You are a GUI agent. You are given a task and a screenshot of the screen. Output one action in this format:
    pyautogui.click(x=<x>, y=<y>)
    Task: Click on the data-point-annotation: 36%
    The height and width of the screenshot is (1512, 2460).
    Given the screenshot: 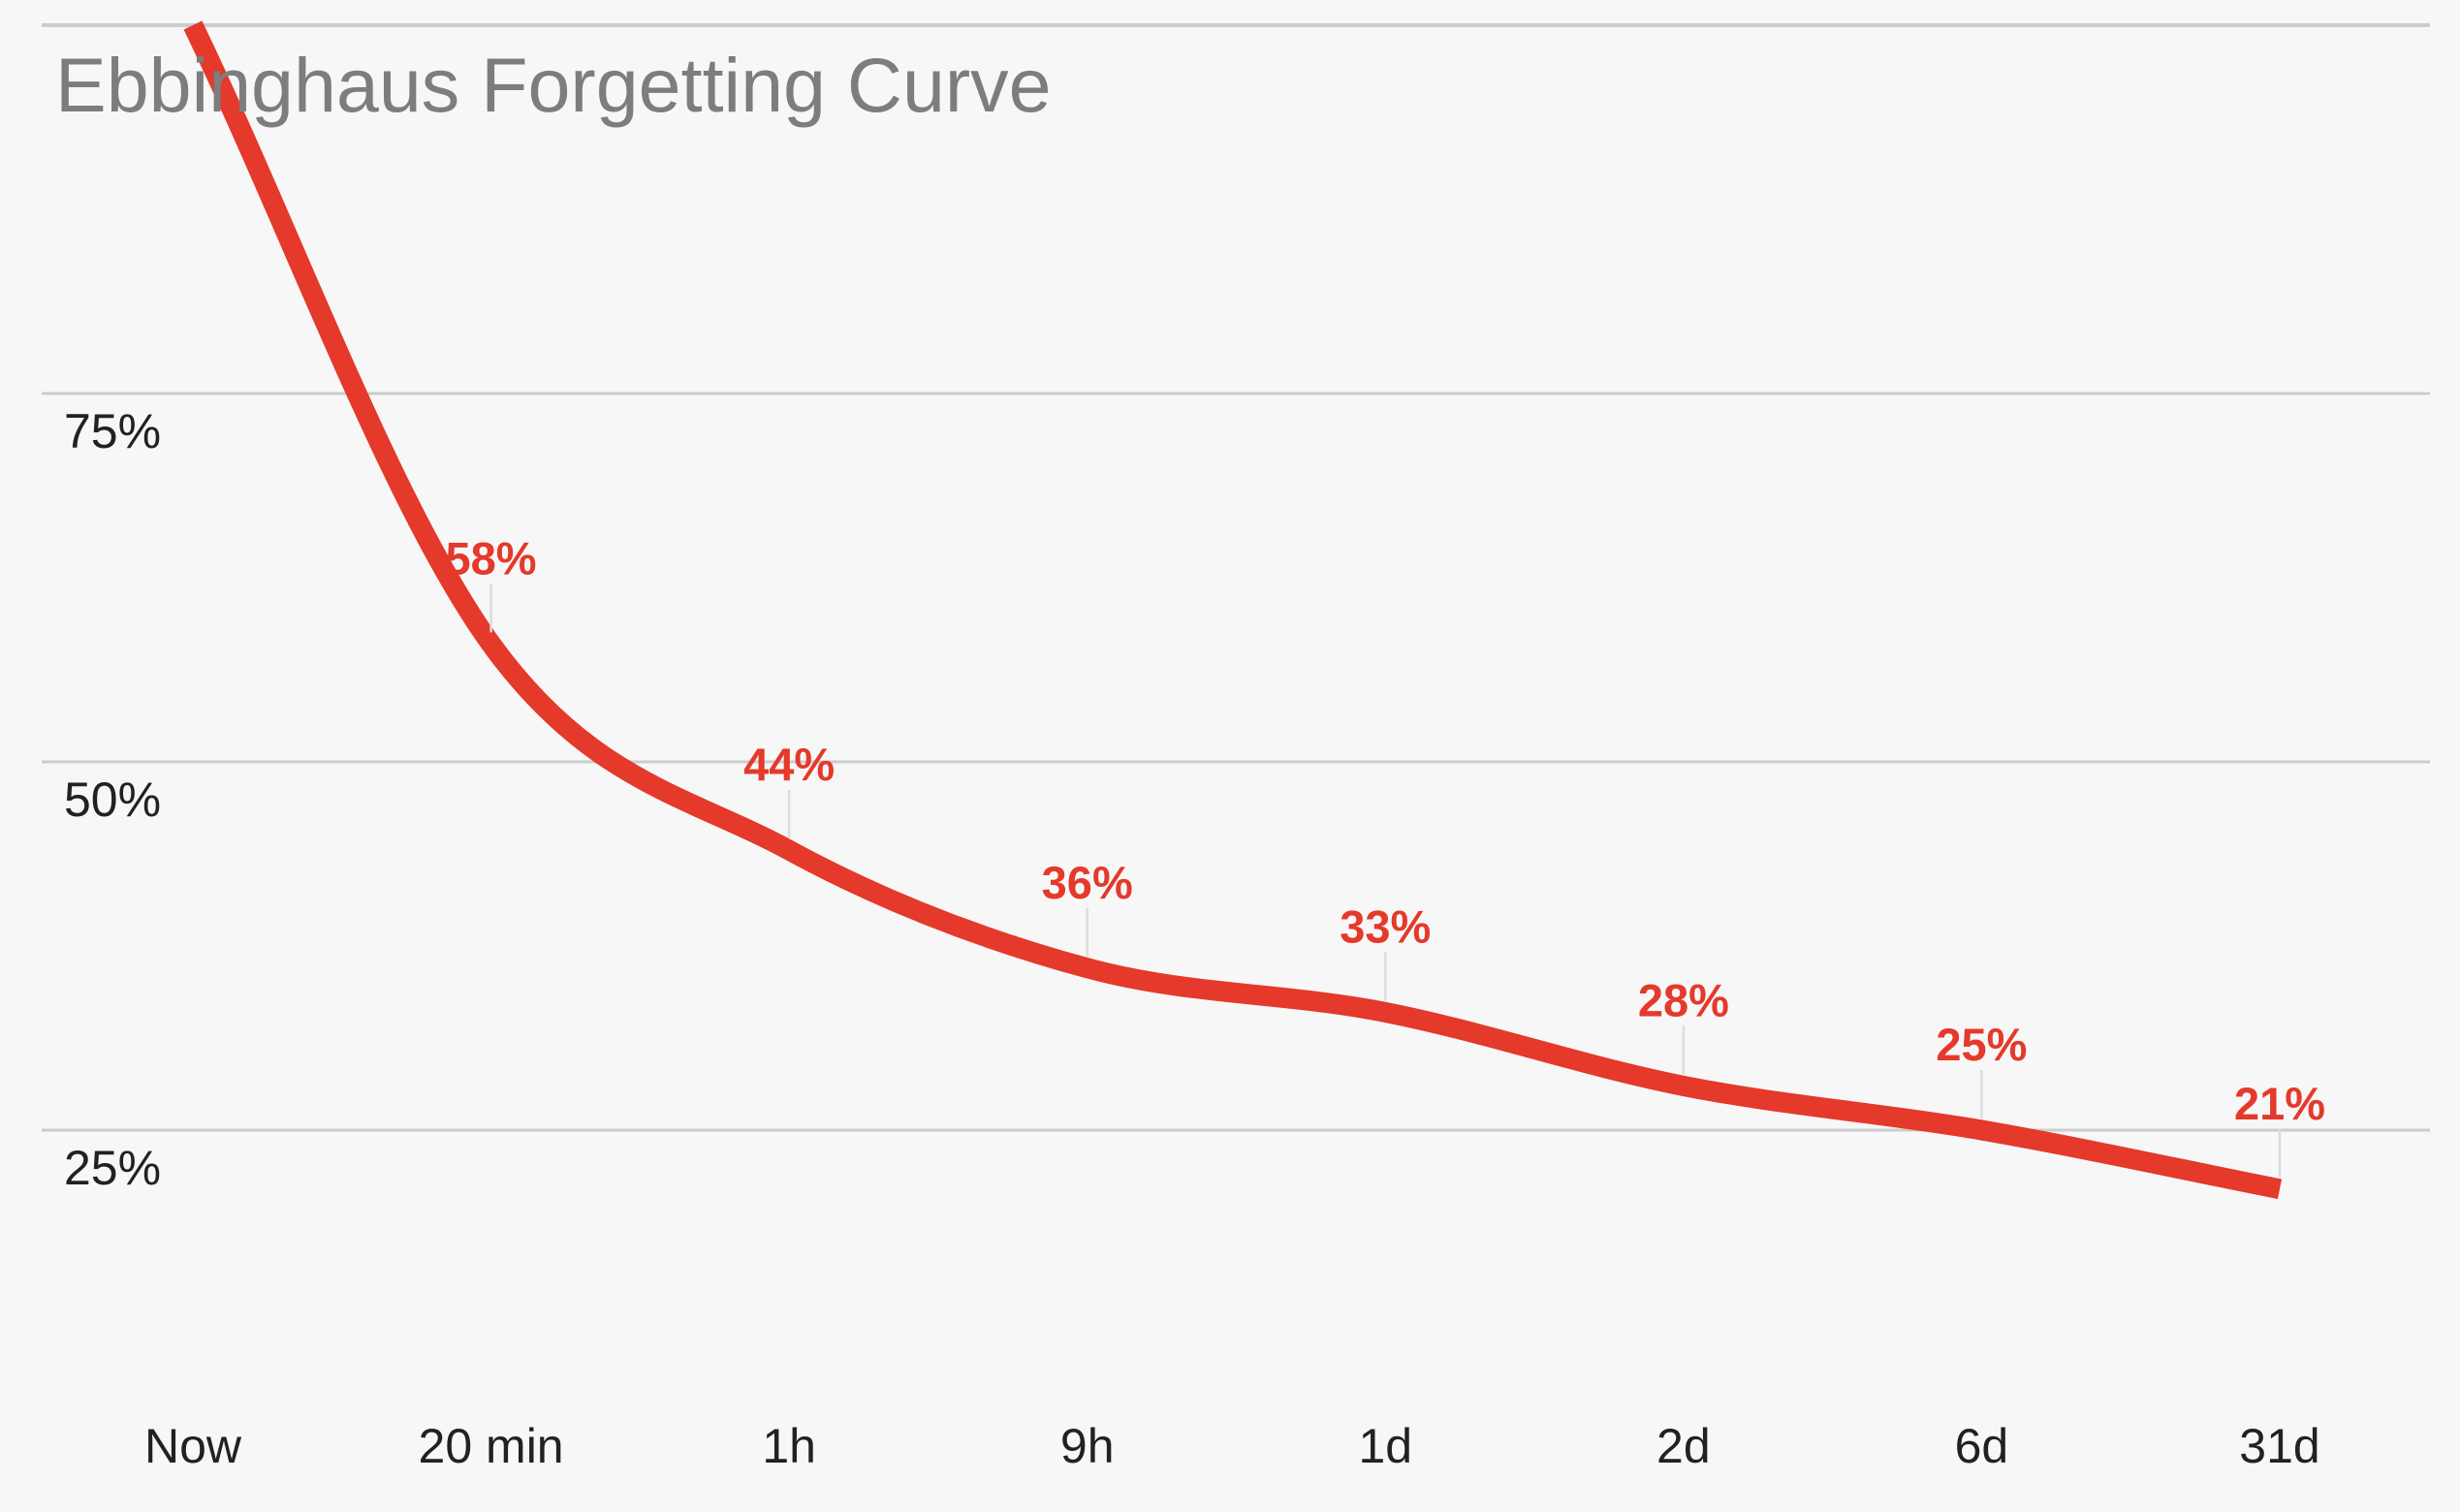 What is the action you would take?
    pyautogui.click(x=1087, y=883)
    